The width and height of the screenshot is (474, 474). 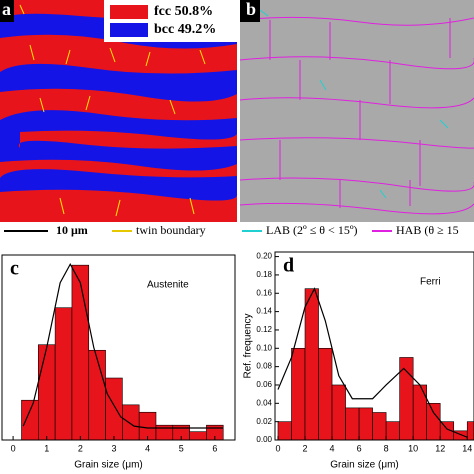 What do you see at coordinates (288, 266) in the screenshot?
I see `panel-label: d` at bounding box center [288, 266].